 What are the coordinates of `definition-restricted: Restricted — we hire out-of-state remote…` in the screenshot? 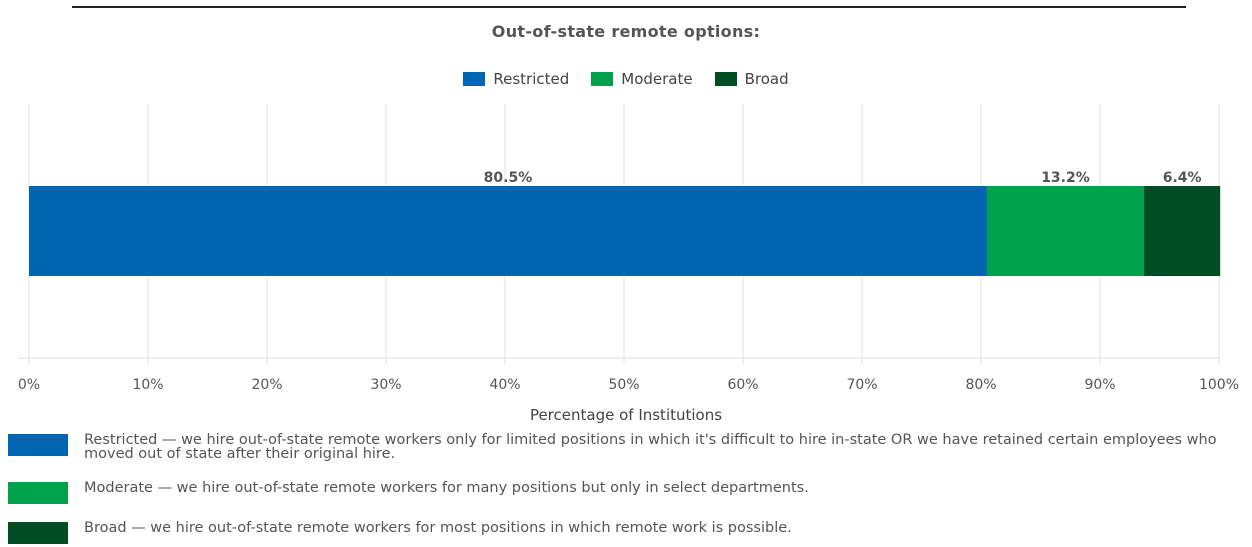 It's located at (626, 457).